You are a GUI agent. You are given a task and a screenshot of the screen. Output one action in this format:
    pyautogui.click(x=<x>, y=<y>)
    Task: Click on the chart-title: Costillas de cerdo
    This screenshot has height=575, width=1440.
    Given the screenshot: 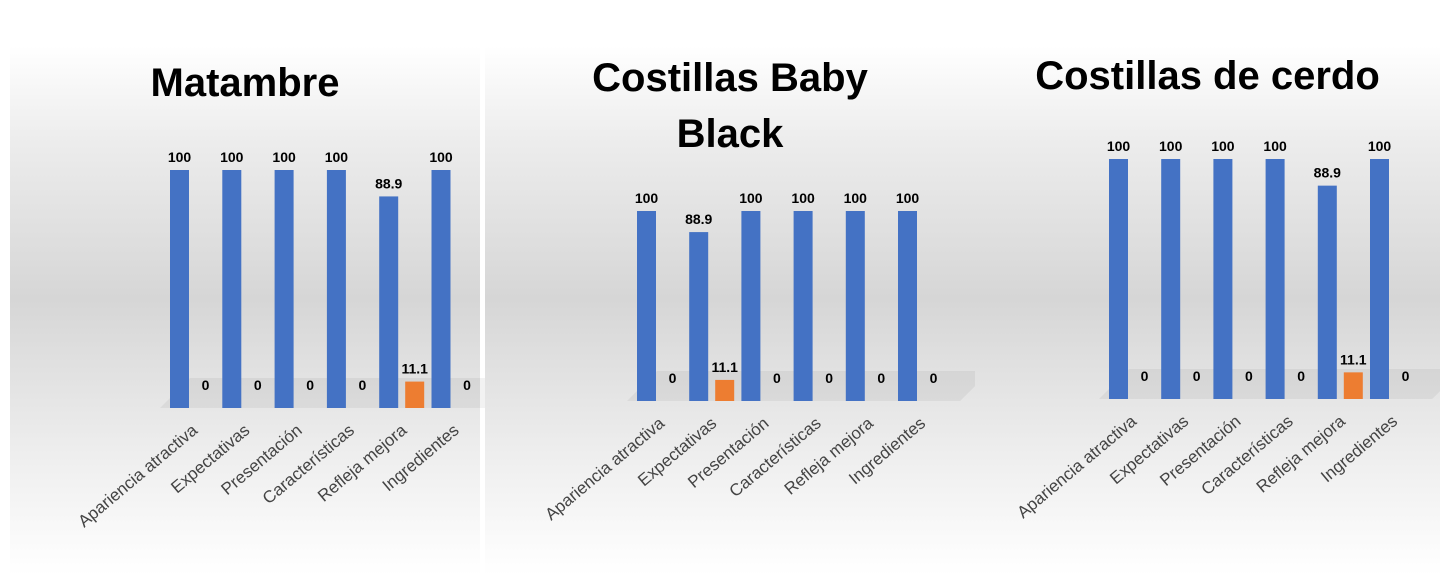 What is the action you would take?
    pyautogui.click(x=1207, y=76)
    